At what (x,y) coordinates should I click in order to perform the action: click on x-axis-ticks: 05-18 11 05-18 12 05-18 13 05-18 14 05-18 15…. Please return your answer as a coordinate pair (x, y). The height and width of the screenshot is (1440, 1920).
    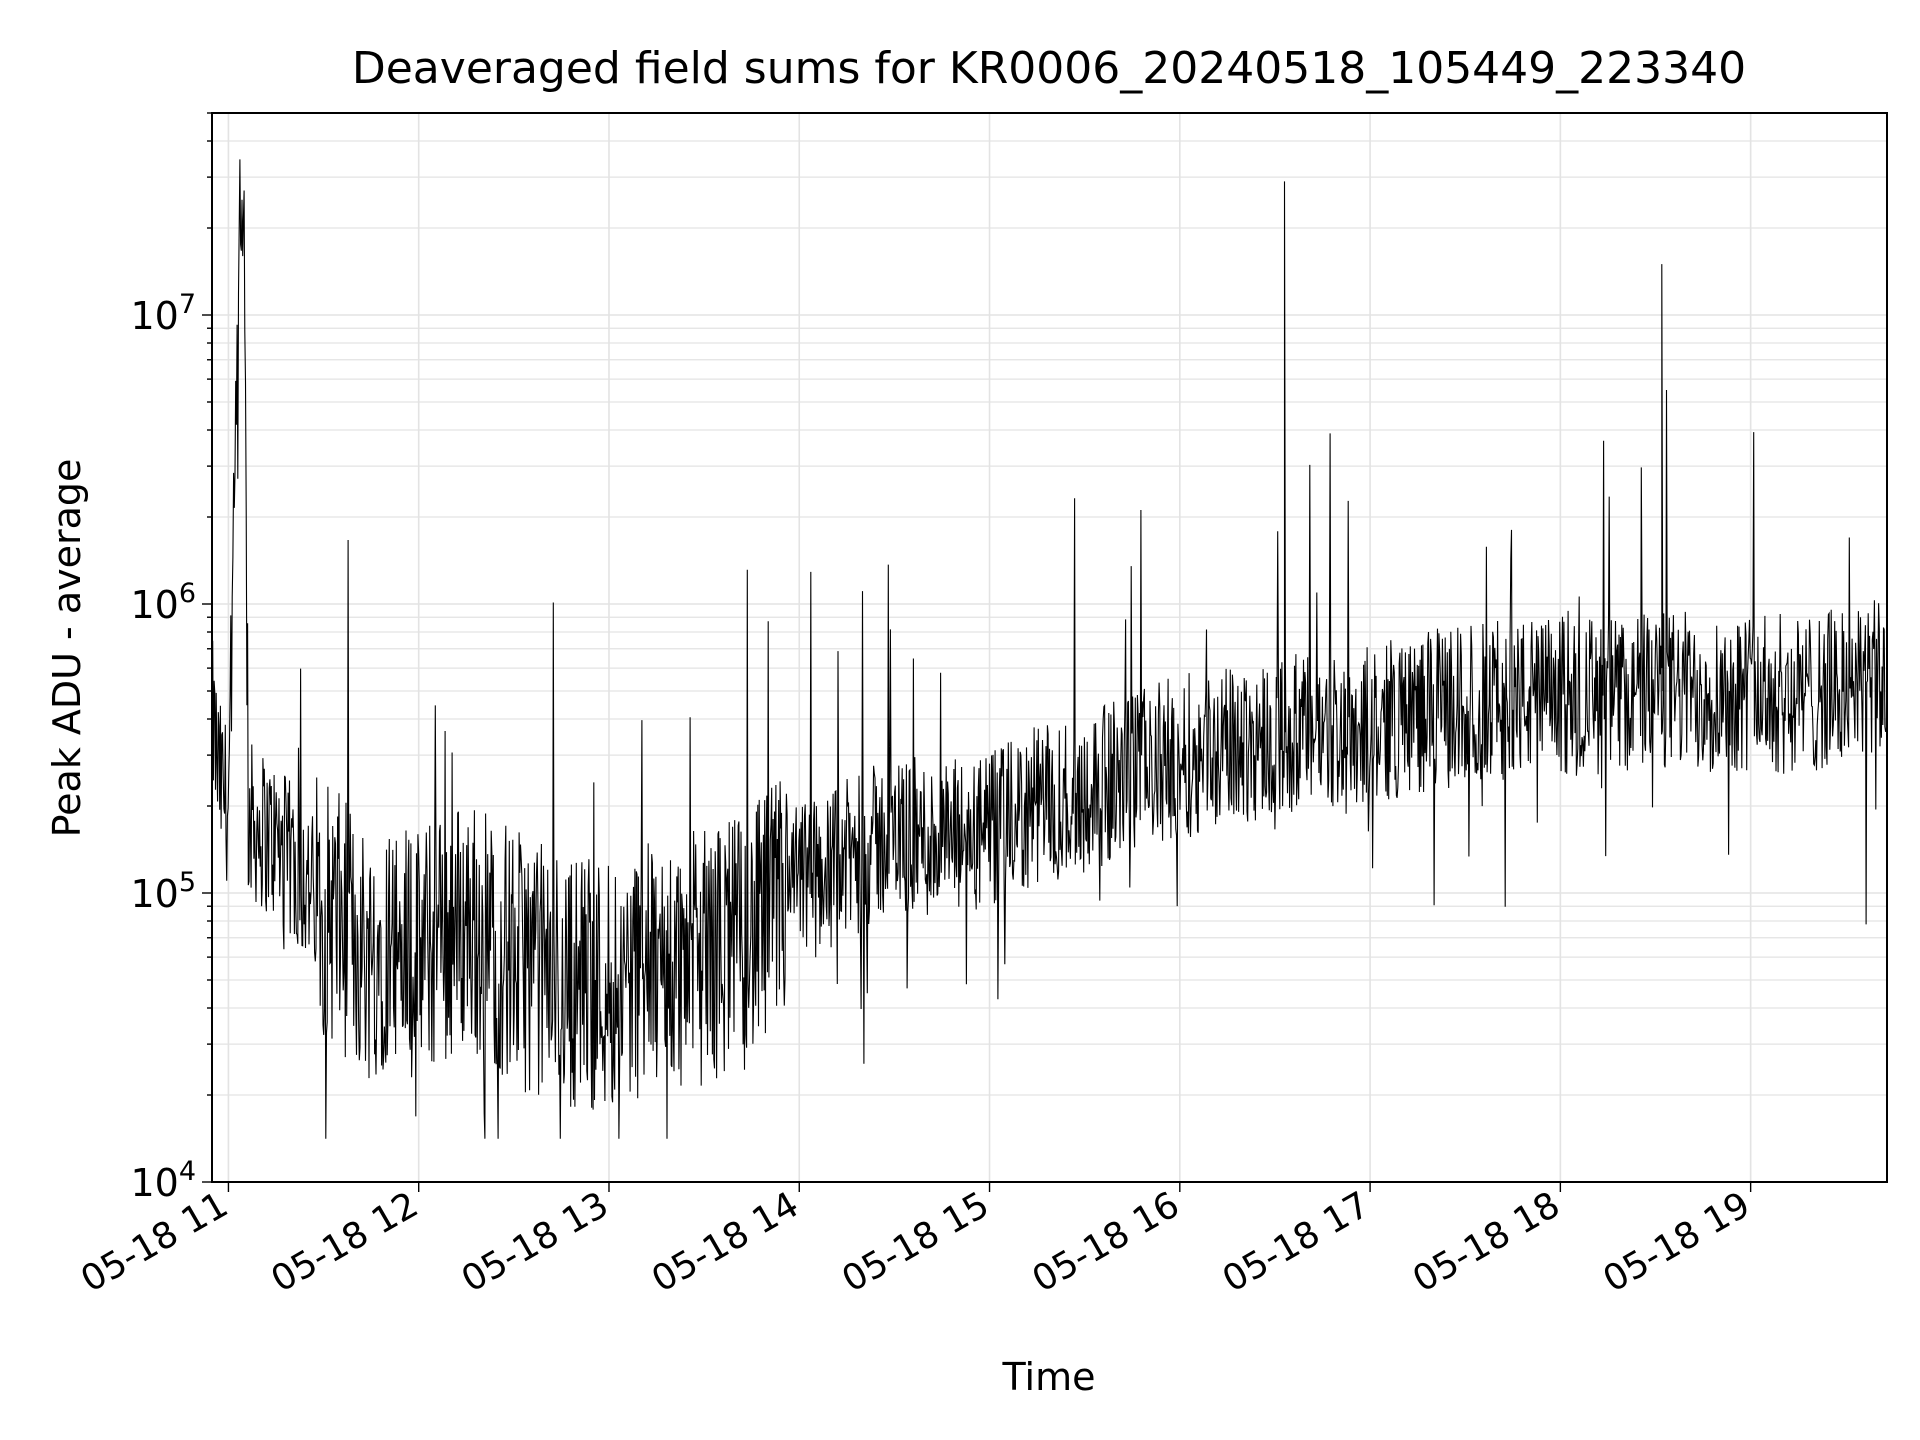
    Looking at the image, I should click on (915, 1241).